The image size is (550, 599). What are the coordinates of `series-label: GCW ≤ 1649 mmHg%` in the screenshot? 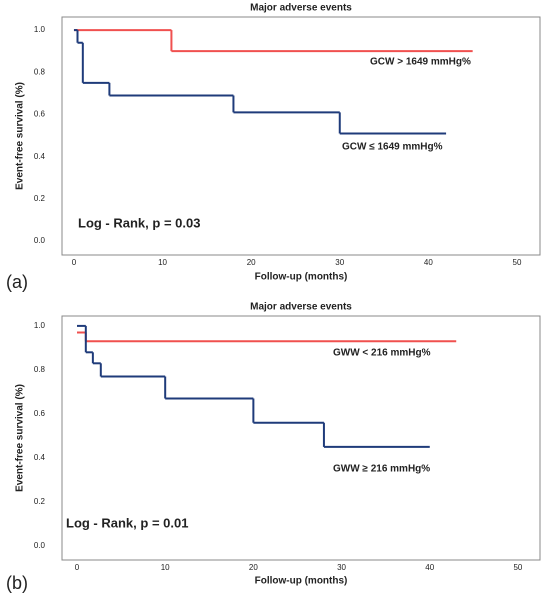 It's located at (392, 147).